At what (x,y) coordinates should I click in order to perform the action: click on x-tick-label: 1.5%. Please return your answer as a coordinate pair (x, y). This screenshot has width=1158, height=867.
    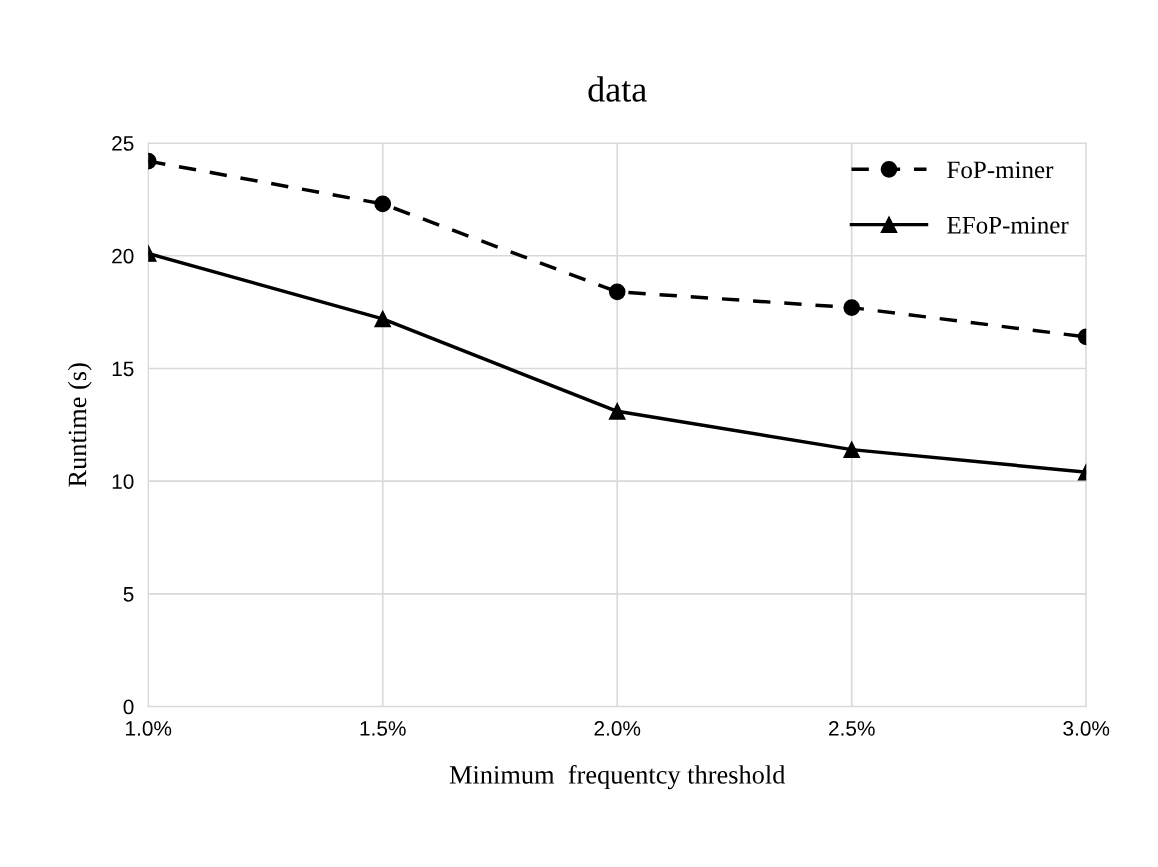
    Looking at the image, I should click on (383, 728).